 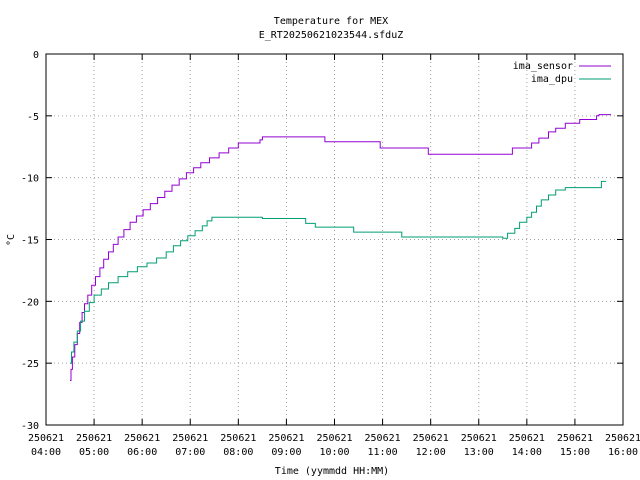 What do you see at coordinates (562, 73) in the screenshot?
I see `legend: ima_sensor ima_dpu` at bounding box center [562, 73].